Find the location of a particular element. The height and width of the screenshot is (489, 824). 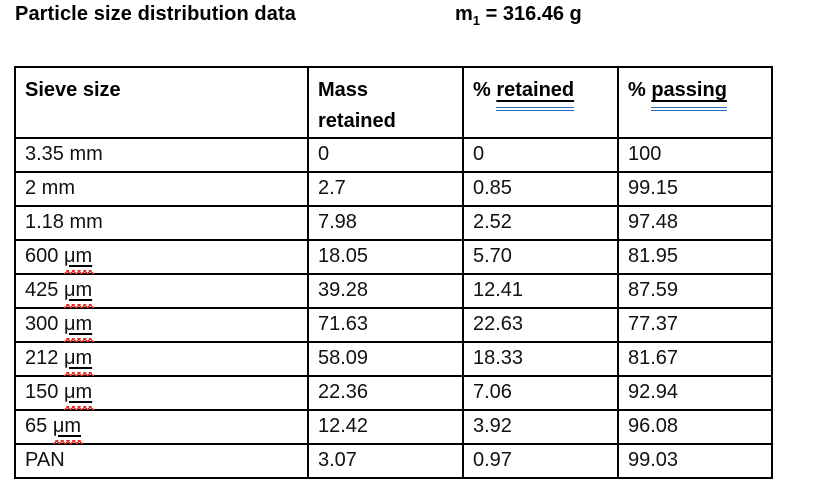

sieve-size-cell: 300 μm is located at coordinates (161, 325).